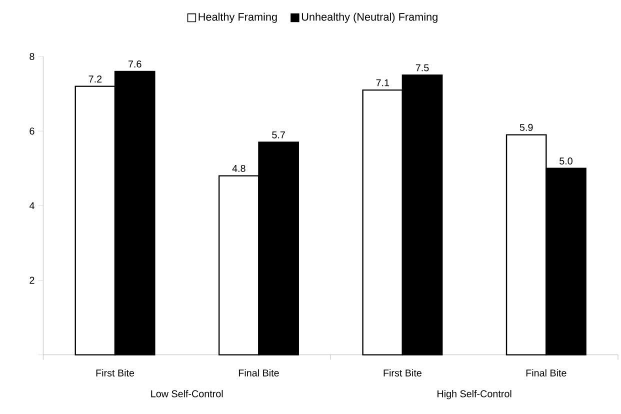 This screenshot has height=414, width=621. I want to click on data-label: 7.5, so click(422, 68).